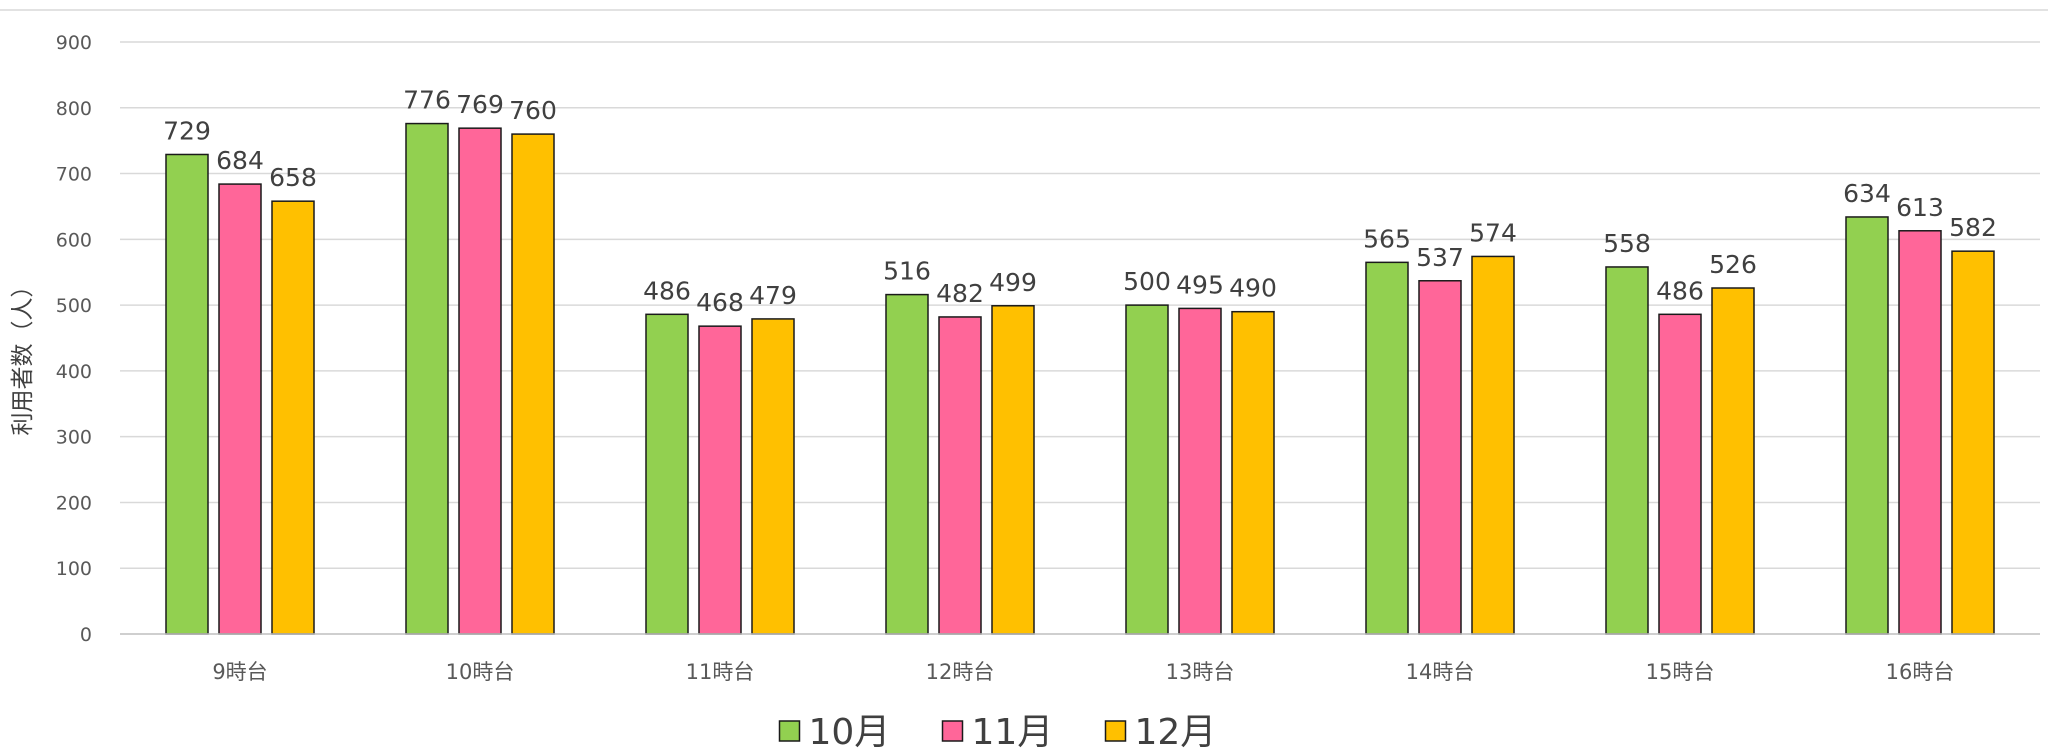 The height and width of the screenshot is (753, 2048). I want to click on y-tick-label: 500, so click(74, 306).